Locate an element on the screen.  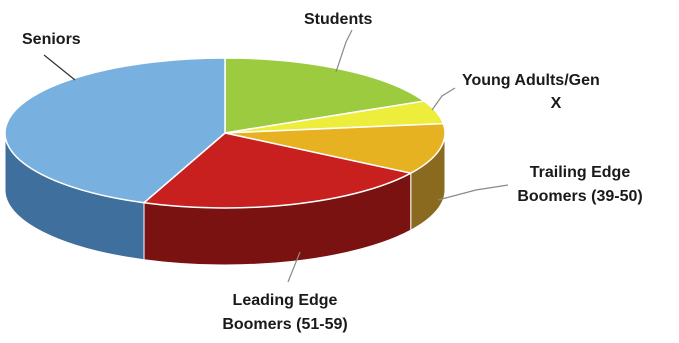
leader-trailing is located at coordinates (473, 192).